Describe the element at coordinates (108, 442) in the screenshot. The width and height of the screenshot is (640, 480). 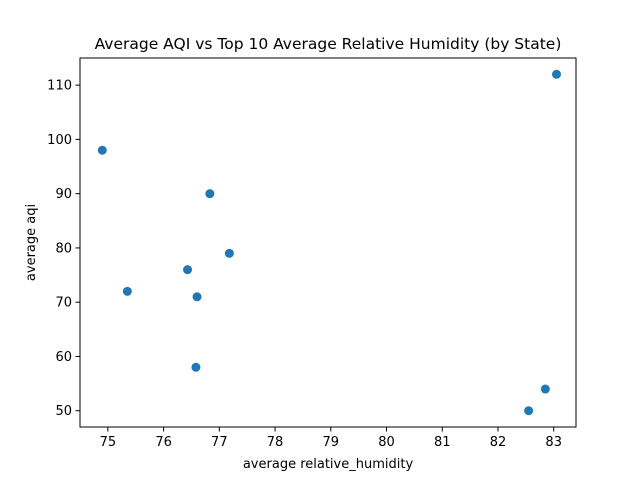
I see `x-tick-label: 75` at that location.